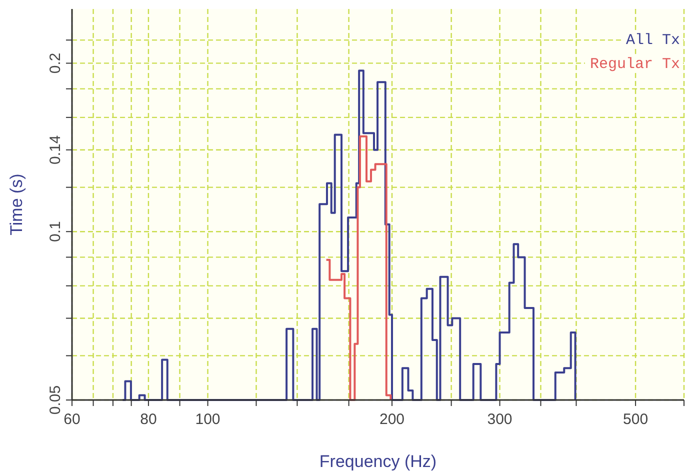  What do you see at coordinates (55, 400) in the screenshot?
I see `y-tick-label: 0.05` at bounding box center [55, 400].